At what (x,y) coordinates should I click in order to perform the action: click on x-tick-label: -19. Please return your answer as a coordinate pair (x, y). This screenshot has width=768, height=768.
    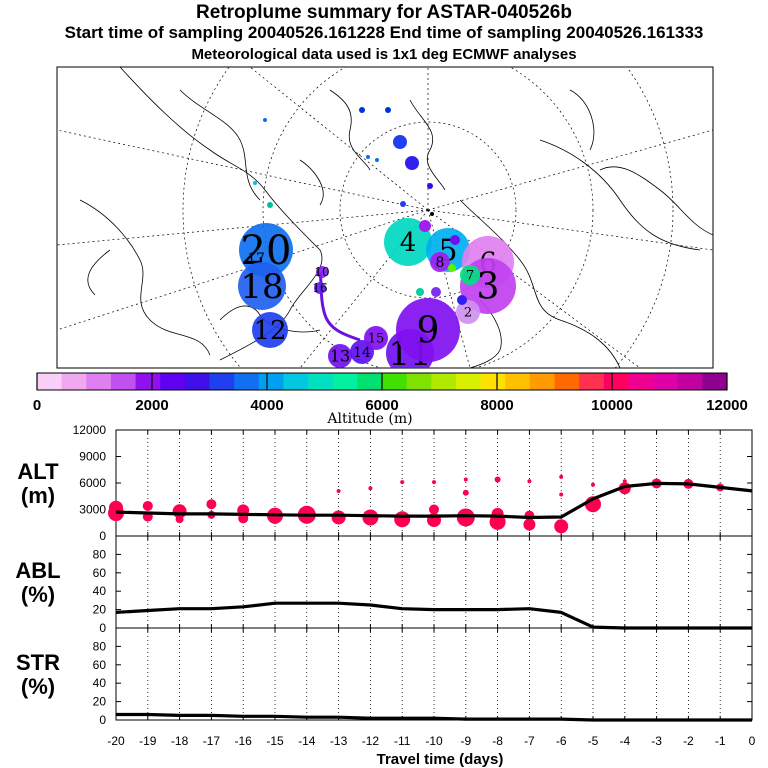
    Looking at the image, I should click on (148, 741).